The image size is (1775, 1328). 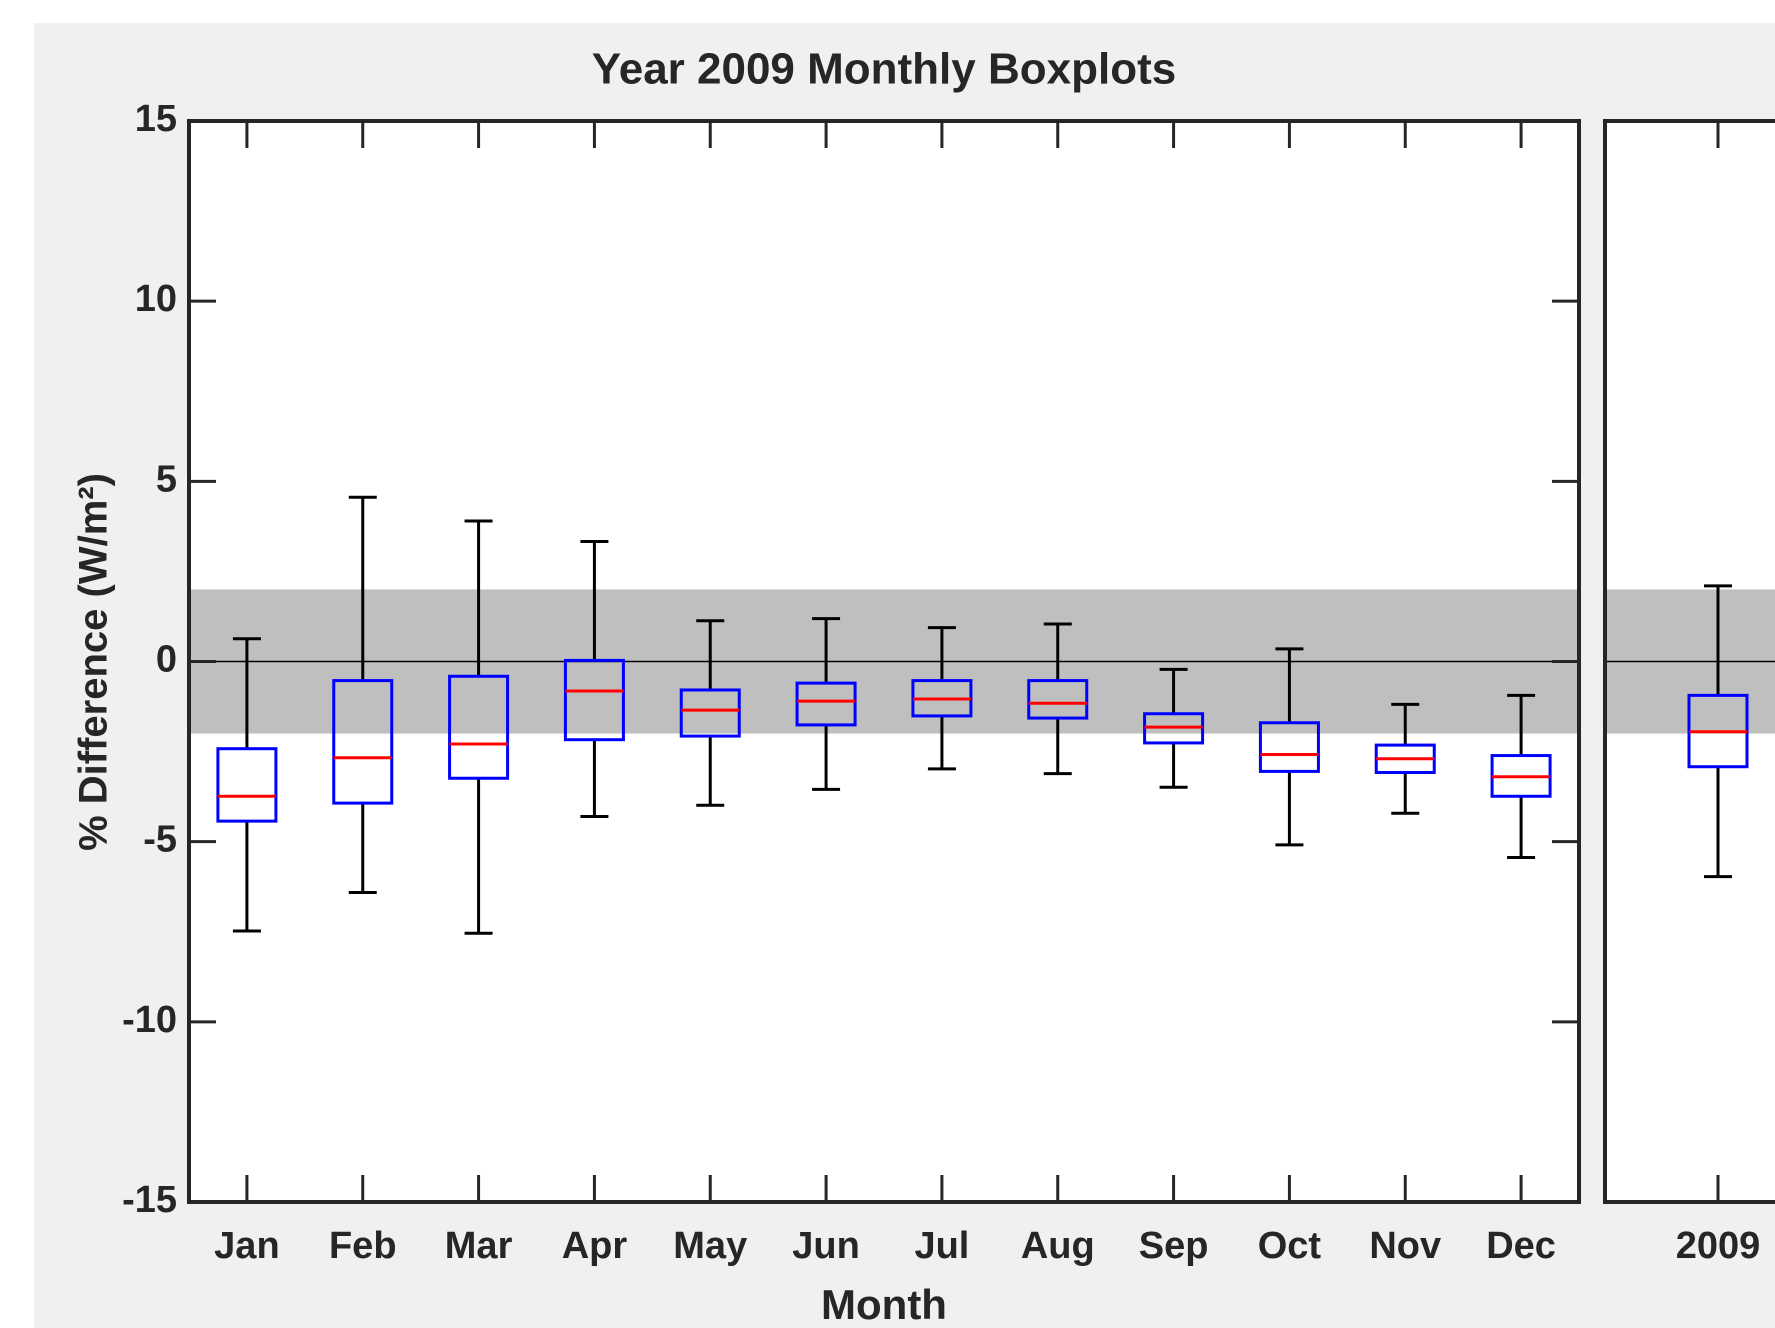 What do you see at coordinates (710, 1246) in the screenshot?
I see `x-tick-label: May` at bounding box center [710, 1246].